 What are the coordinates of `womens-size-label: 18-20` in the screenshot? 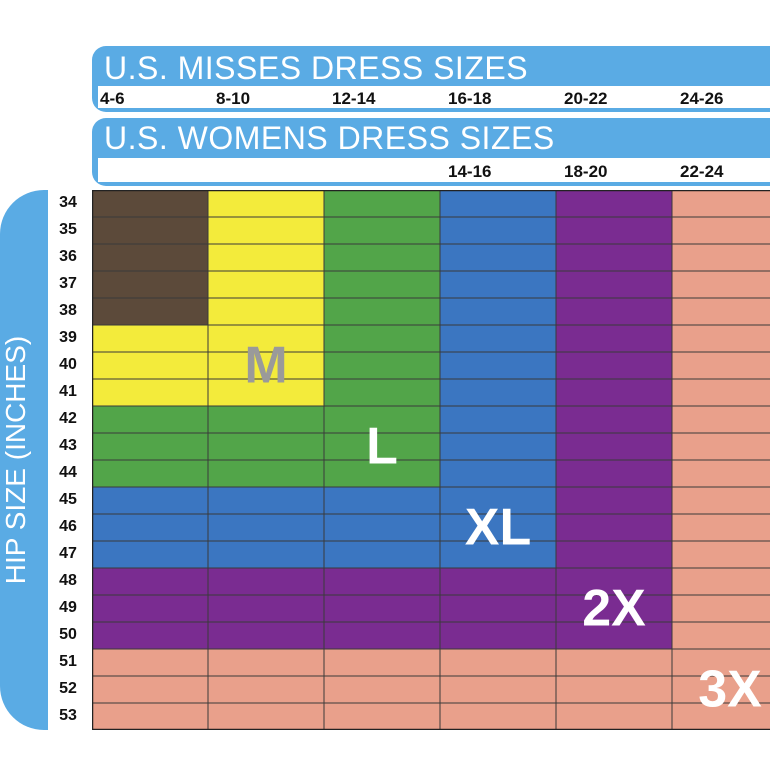 It's located at (586, 171).